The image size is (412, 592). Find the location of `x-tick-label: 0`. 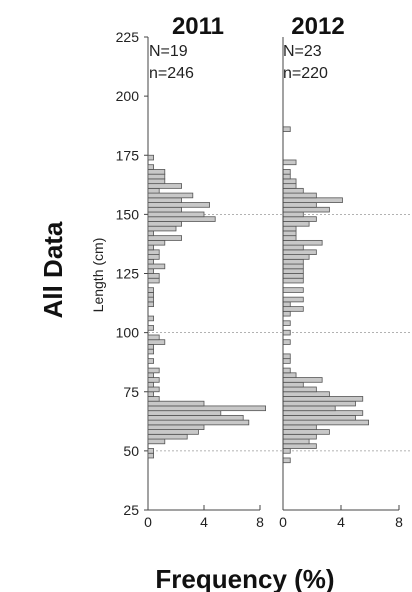

x-tick-label: 0 is located at coordinates (148, 522).